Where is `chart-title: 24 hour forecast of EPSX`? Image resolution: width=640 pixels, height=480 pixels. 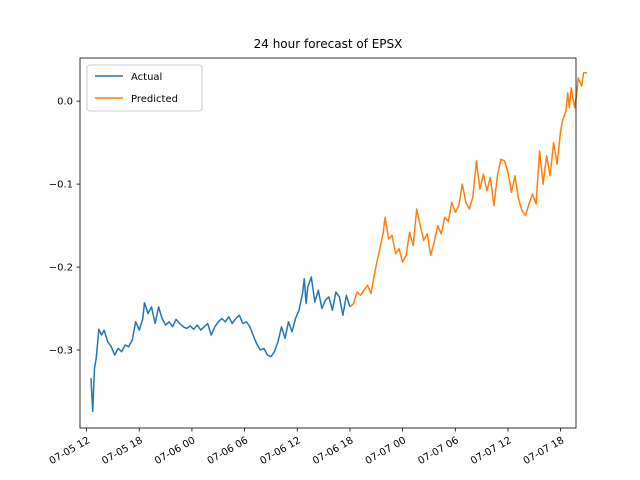 chart-title: 24 hour forecast of EPSX is located at coordinates (328, 44).